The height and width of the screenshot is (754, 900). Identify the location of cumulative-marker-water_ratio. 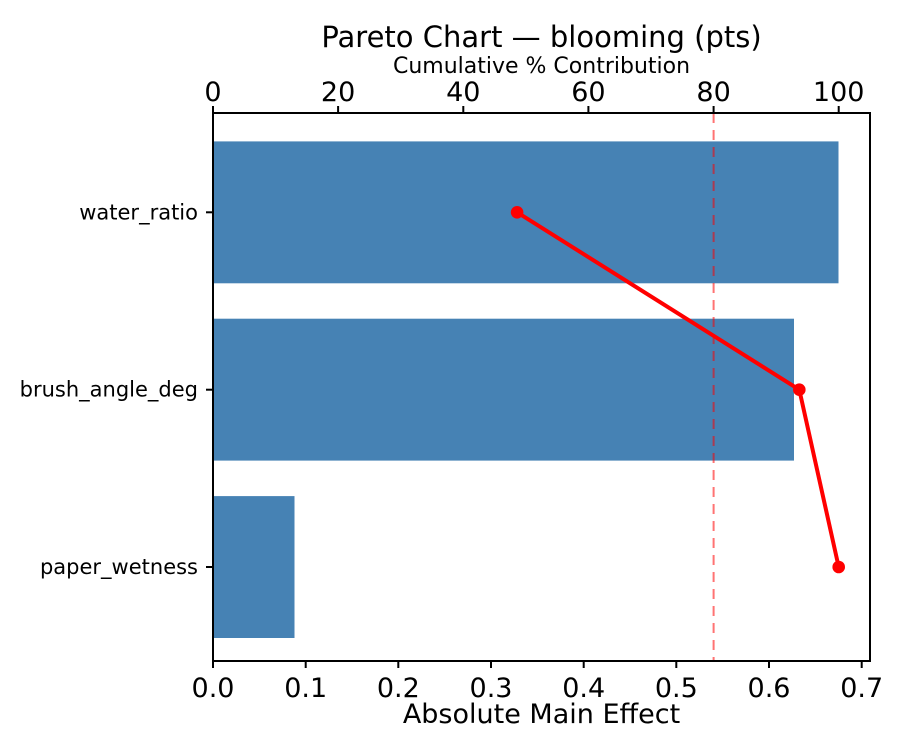
(517, 212).